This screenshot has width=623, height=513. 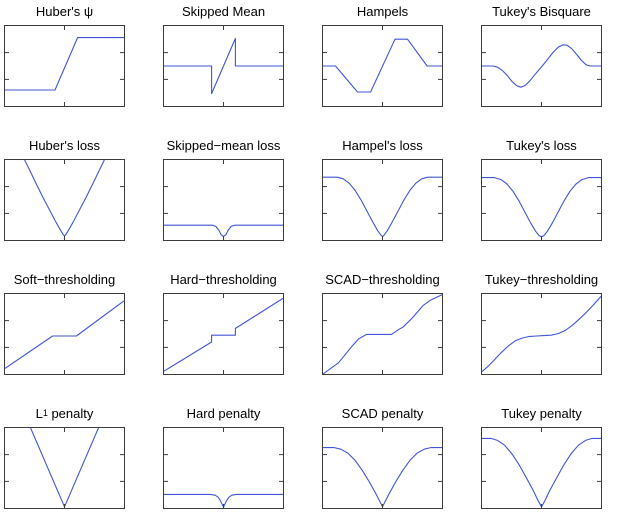 What do you see at coordinates (64, 11) in the screenshot?
I see `plot-title: Huber's ψ` at bounding box center [64, 11].